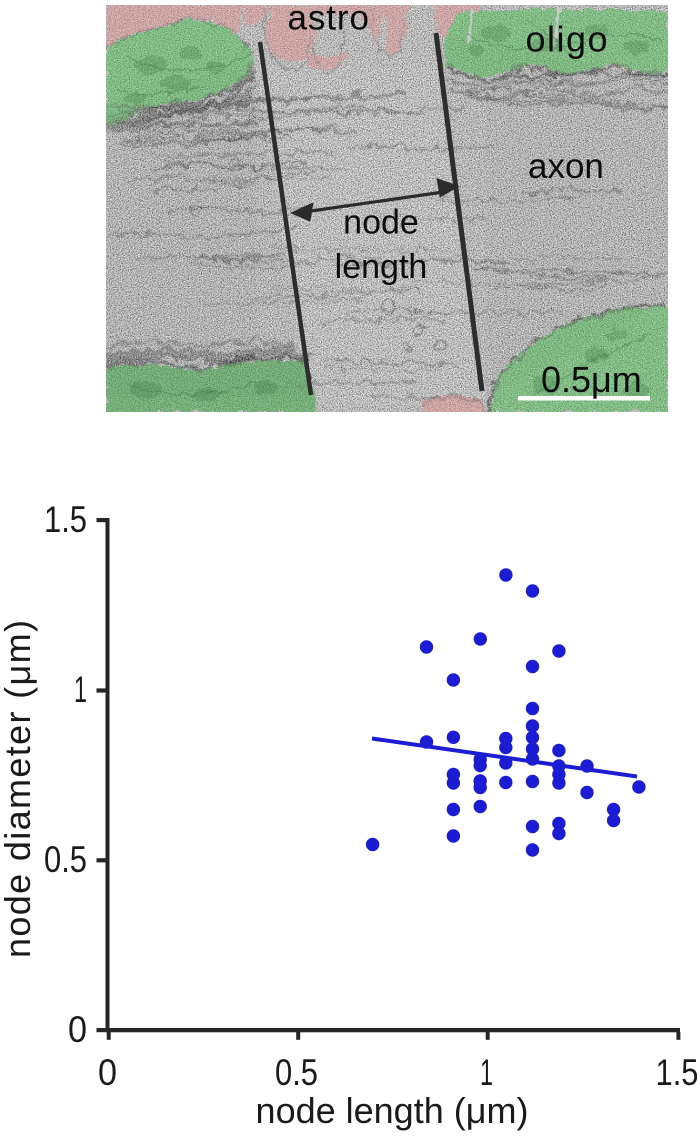 Image resolution: width=697 pixels, height=1140 pixels. Describe the element at coordinates (568, 39) in the screenshot. I see `svg-text: oligo` at that location.